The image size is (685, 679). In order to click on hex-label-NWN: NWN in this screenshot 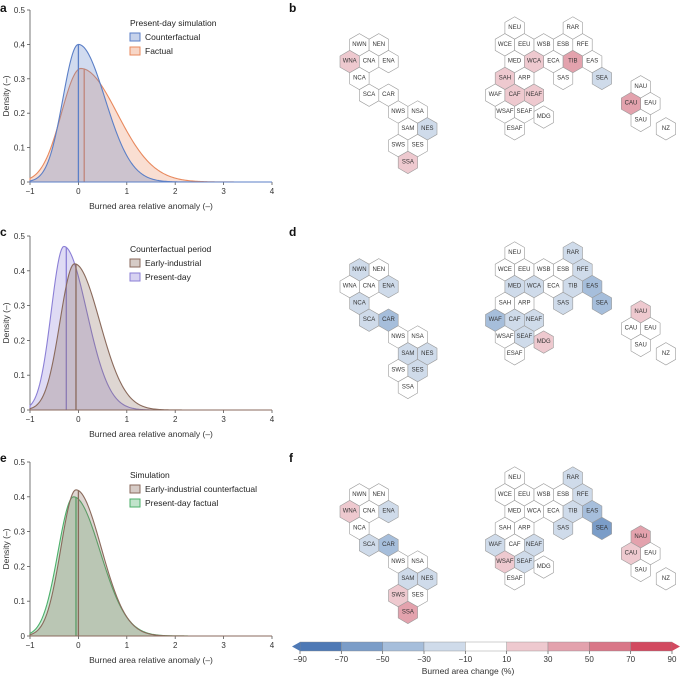, I will do `click(359, 45)`.